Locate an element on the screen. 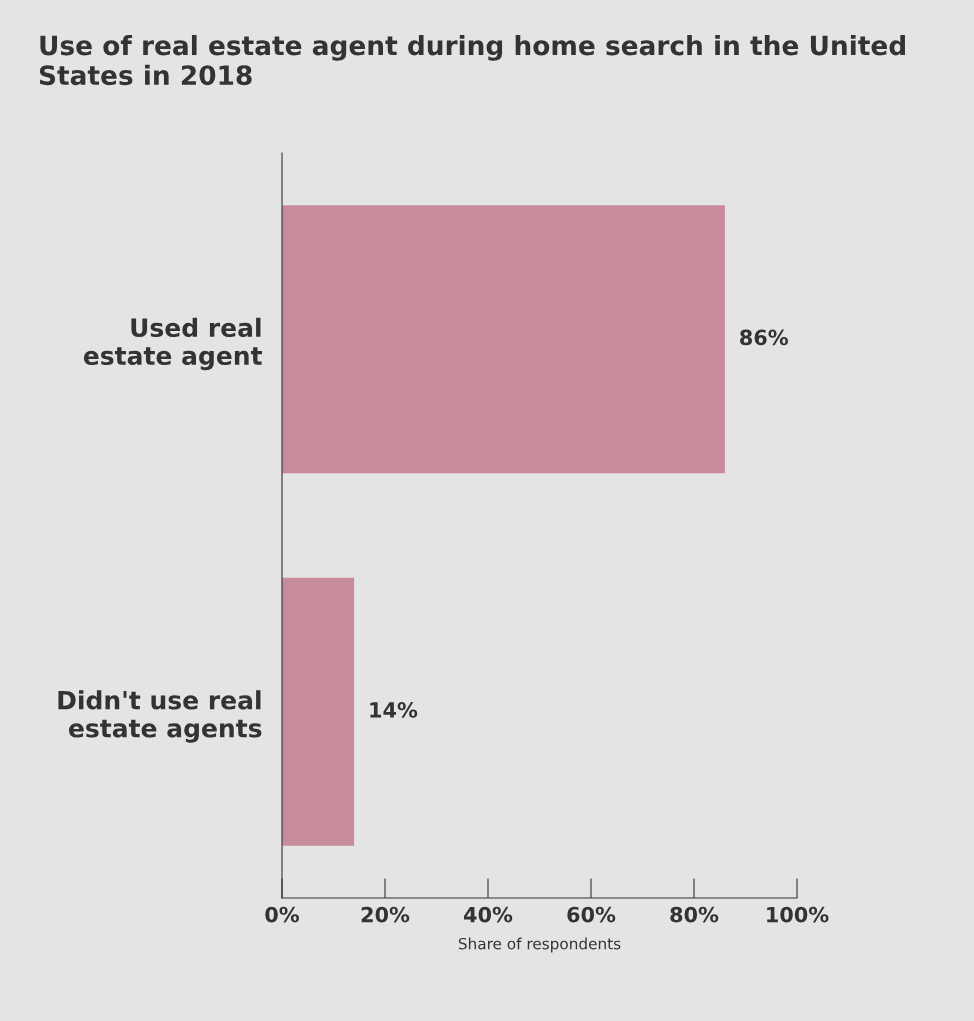 The width and height of the screenshot is (974, 1021). x-tick-label: 60% is located at coordinates (591, 914).